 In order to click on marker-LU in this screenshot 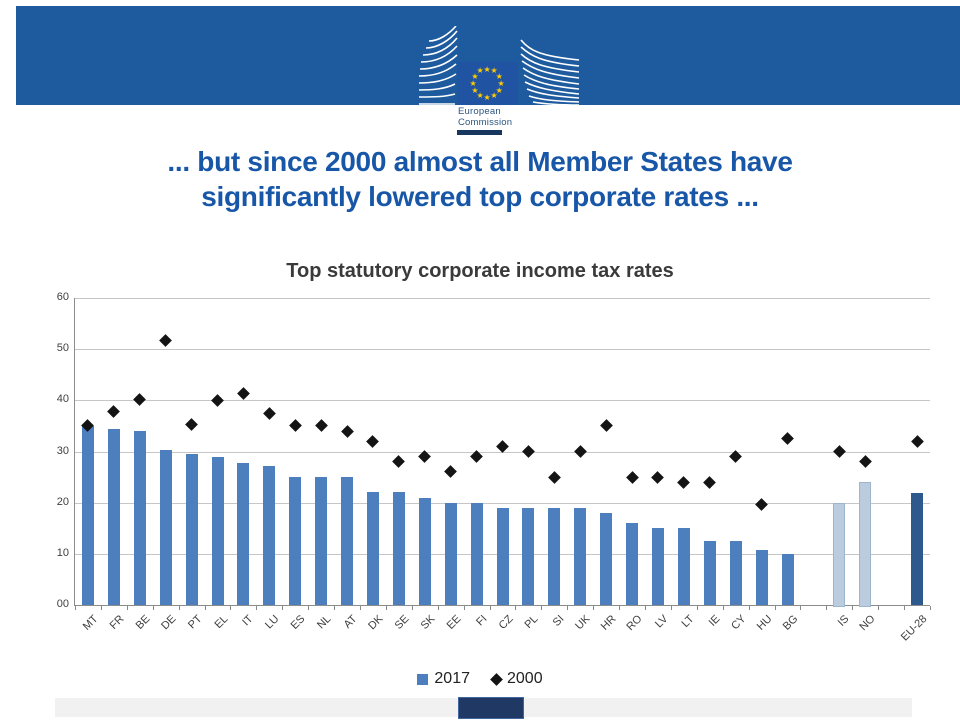, I will do `click(269, 413)`.